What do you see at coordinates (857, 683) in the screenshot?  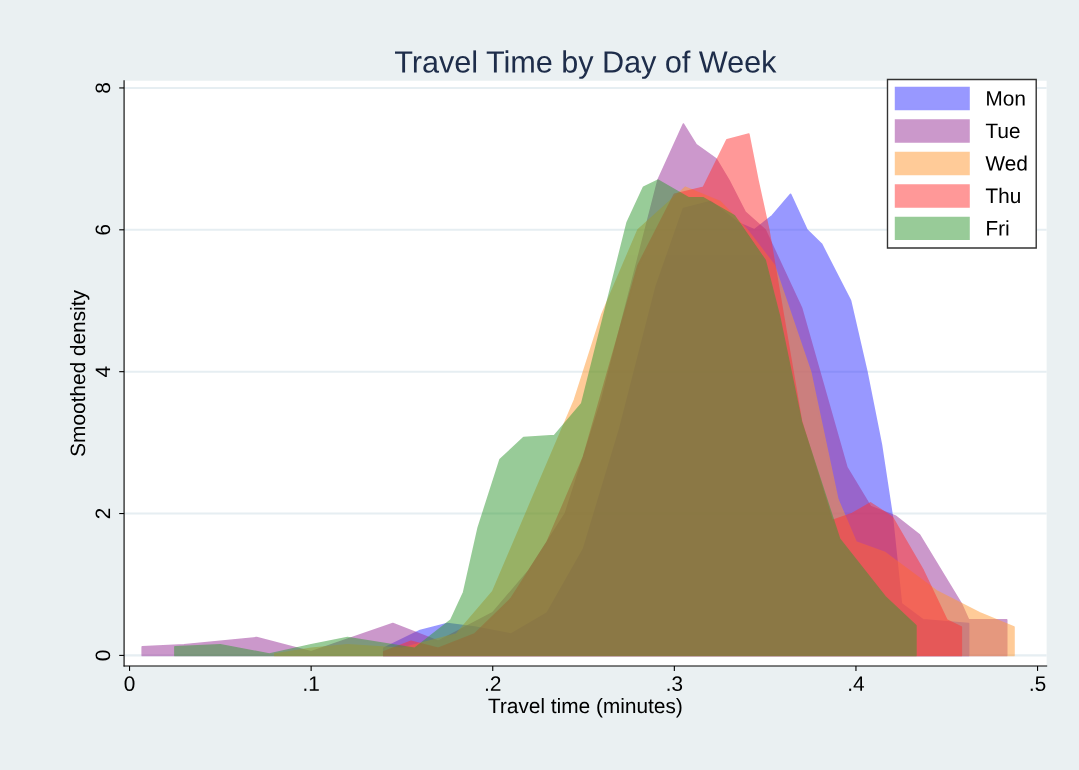 I see `x-tick-label: .4` at bounding box center [857, 683].